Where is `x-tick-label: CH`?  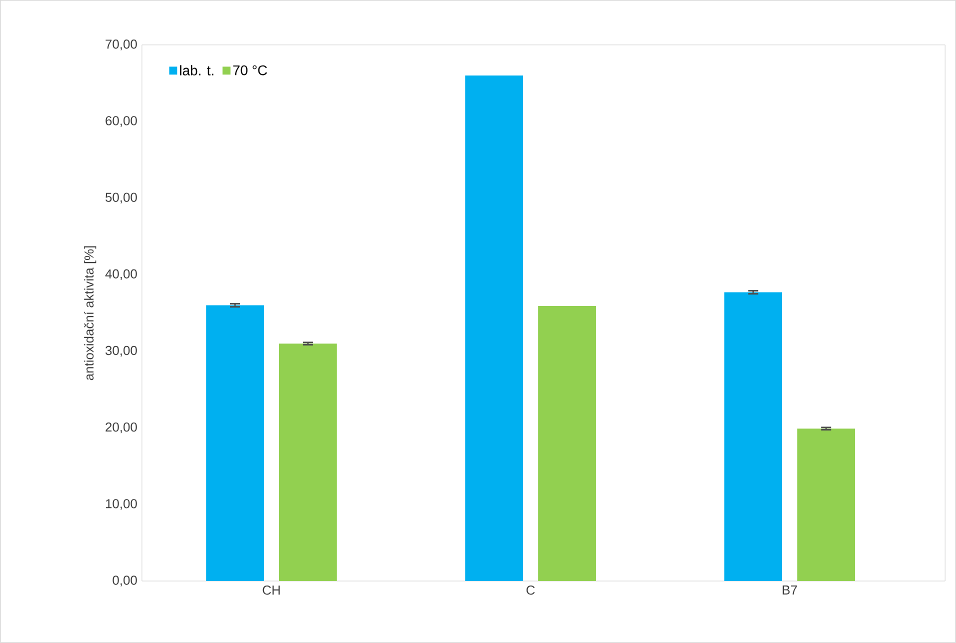
x-tick-label: CH is located at coordinates (271, 590).